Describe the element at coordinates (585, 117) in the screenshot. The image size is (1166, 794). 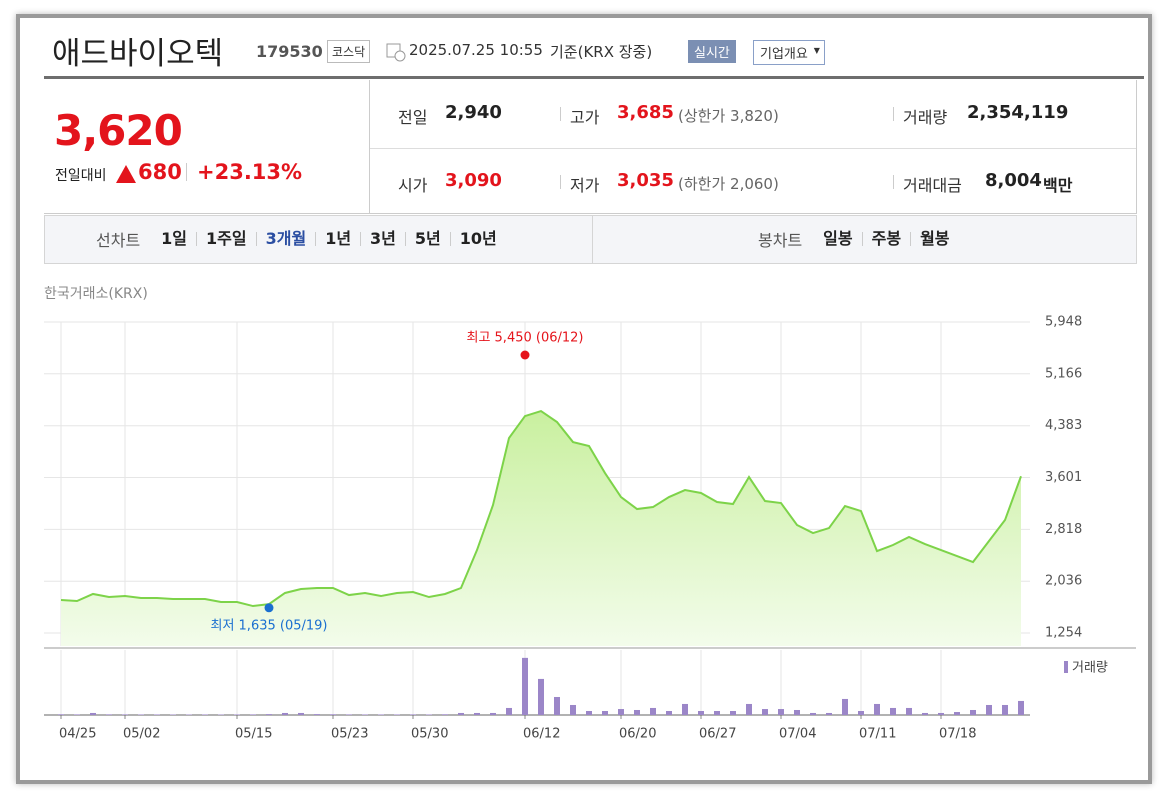
I see `stat-label: 고가` at that location.